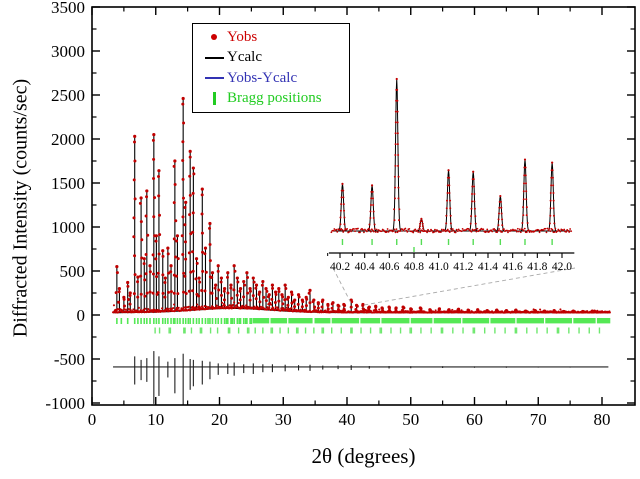 The image size is (640, 479). I want to click on svg-text: 41.2, so click(463, 267).